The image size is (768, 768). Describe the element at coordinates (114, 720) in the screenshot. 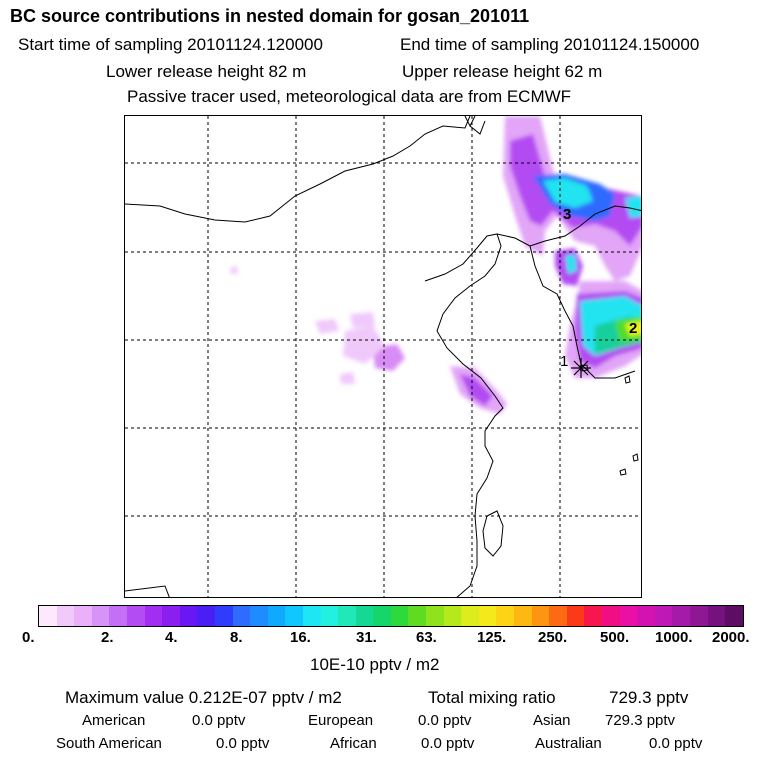

I see `region-name-american: American` at that location.